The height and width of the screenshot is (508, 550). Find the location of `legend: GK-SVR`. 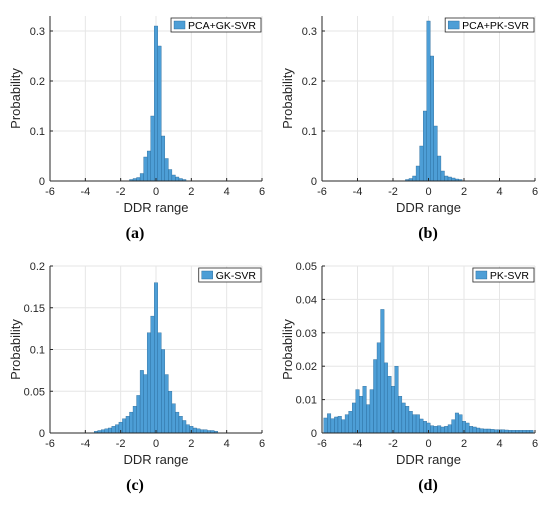

legend: GK-SVR is located at coordinates (230, 275).